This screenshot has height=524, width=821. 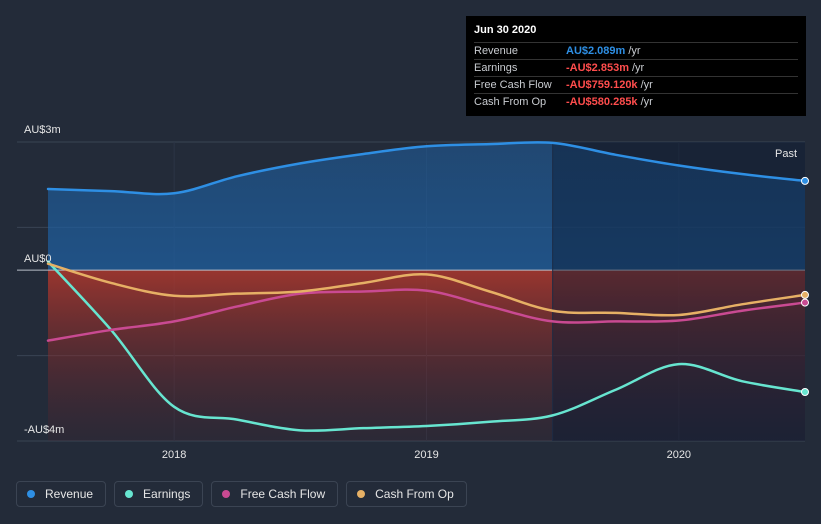 I want to click on tooltip-row: Revenue AU$2.089m/yr, so click(x=636, y=50).